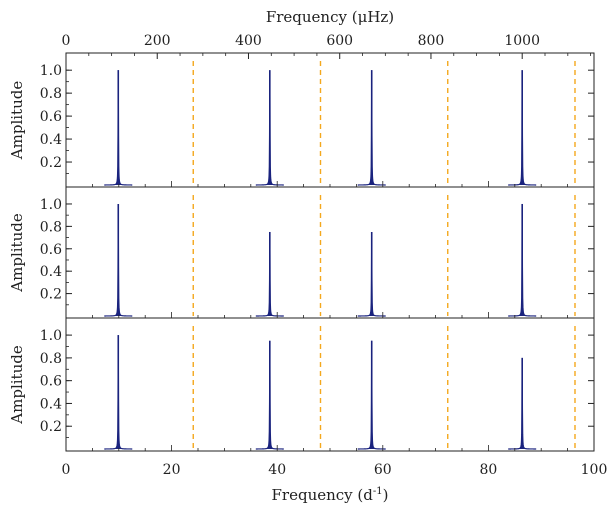 Image resolution: width=608 pixels, height=515 pixels. I want to click on panel-2-ylabel: Amplitude, so click(17, 253).